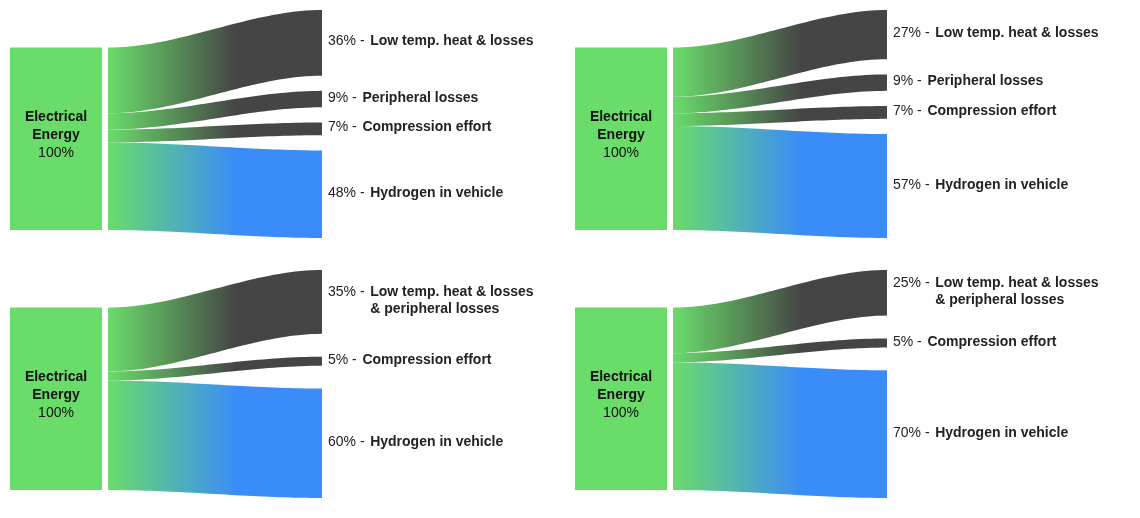  I want to click on data-label: 70% -, so click(911, 431).